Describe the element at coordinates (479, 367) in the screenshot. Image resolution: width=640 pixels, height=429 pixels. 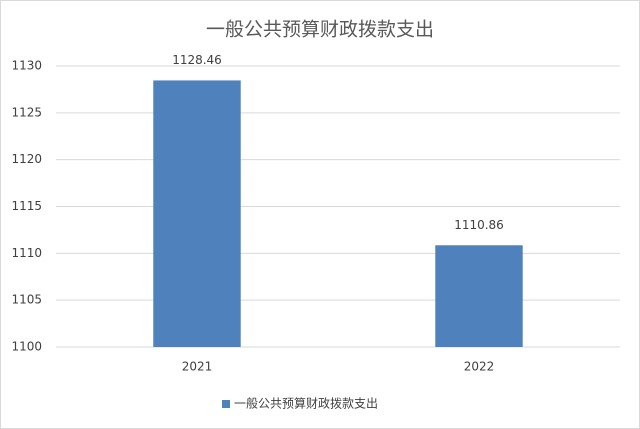
I see `x-tick-label: 2022` at that location.